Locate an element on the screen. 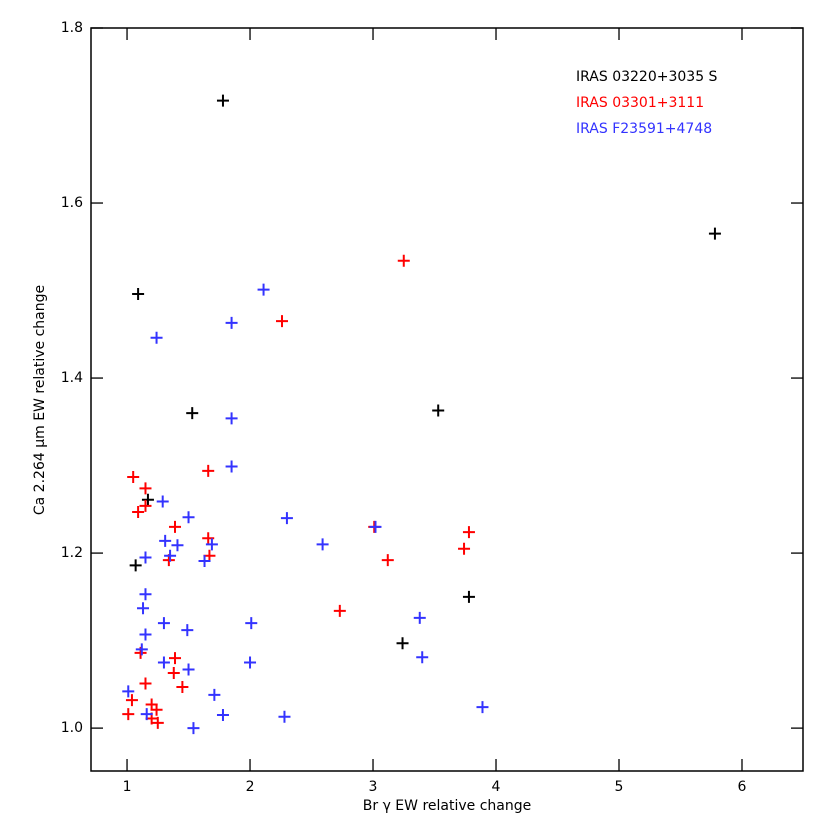  x-tick-label: 4 is located at coordinates (496, 787).